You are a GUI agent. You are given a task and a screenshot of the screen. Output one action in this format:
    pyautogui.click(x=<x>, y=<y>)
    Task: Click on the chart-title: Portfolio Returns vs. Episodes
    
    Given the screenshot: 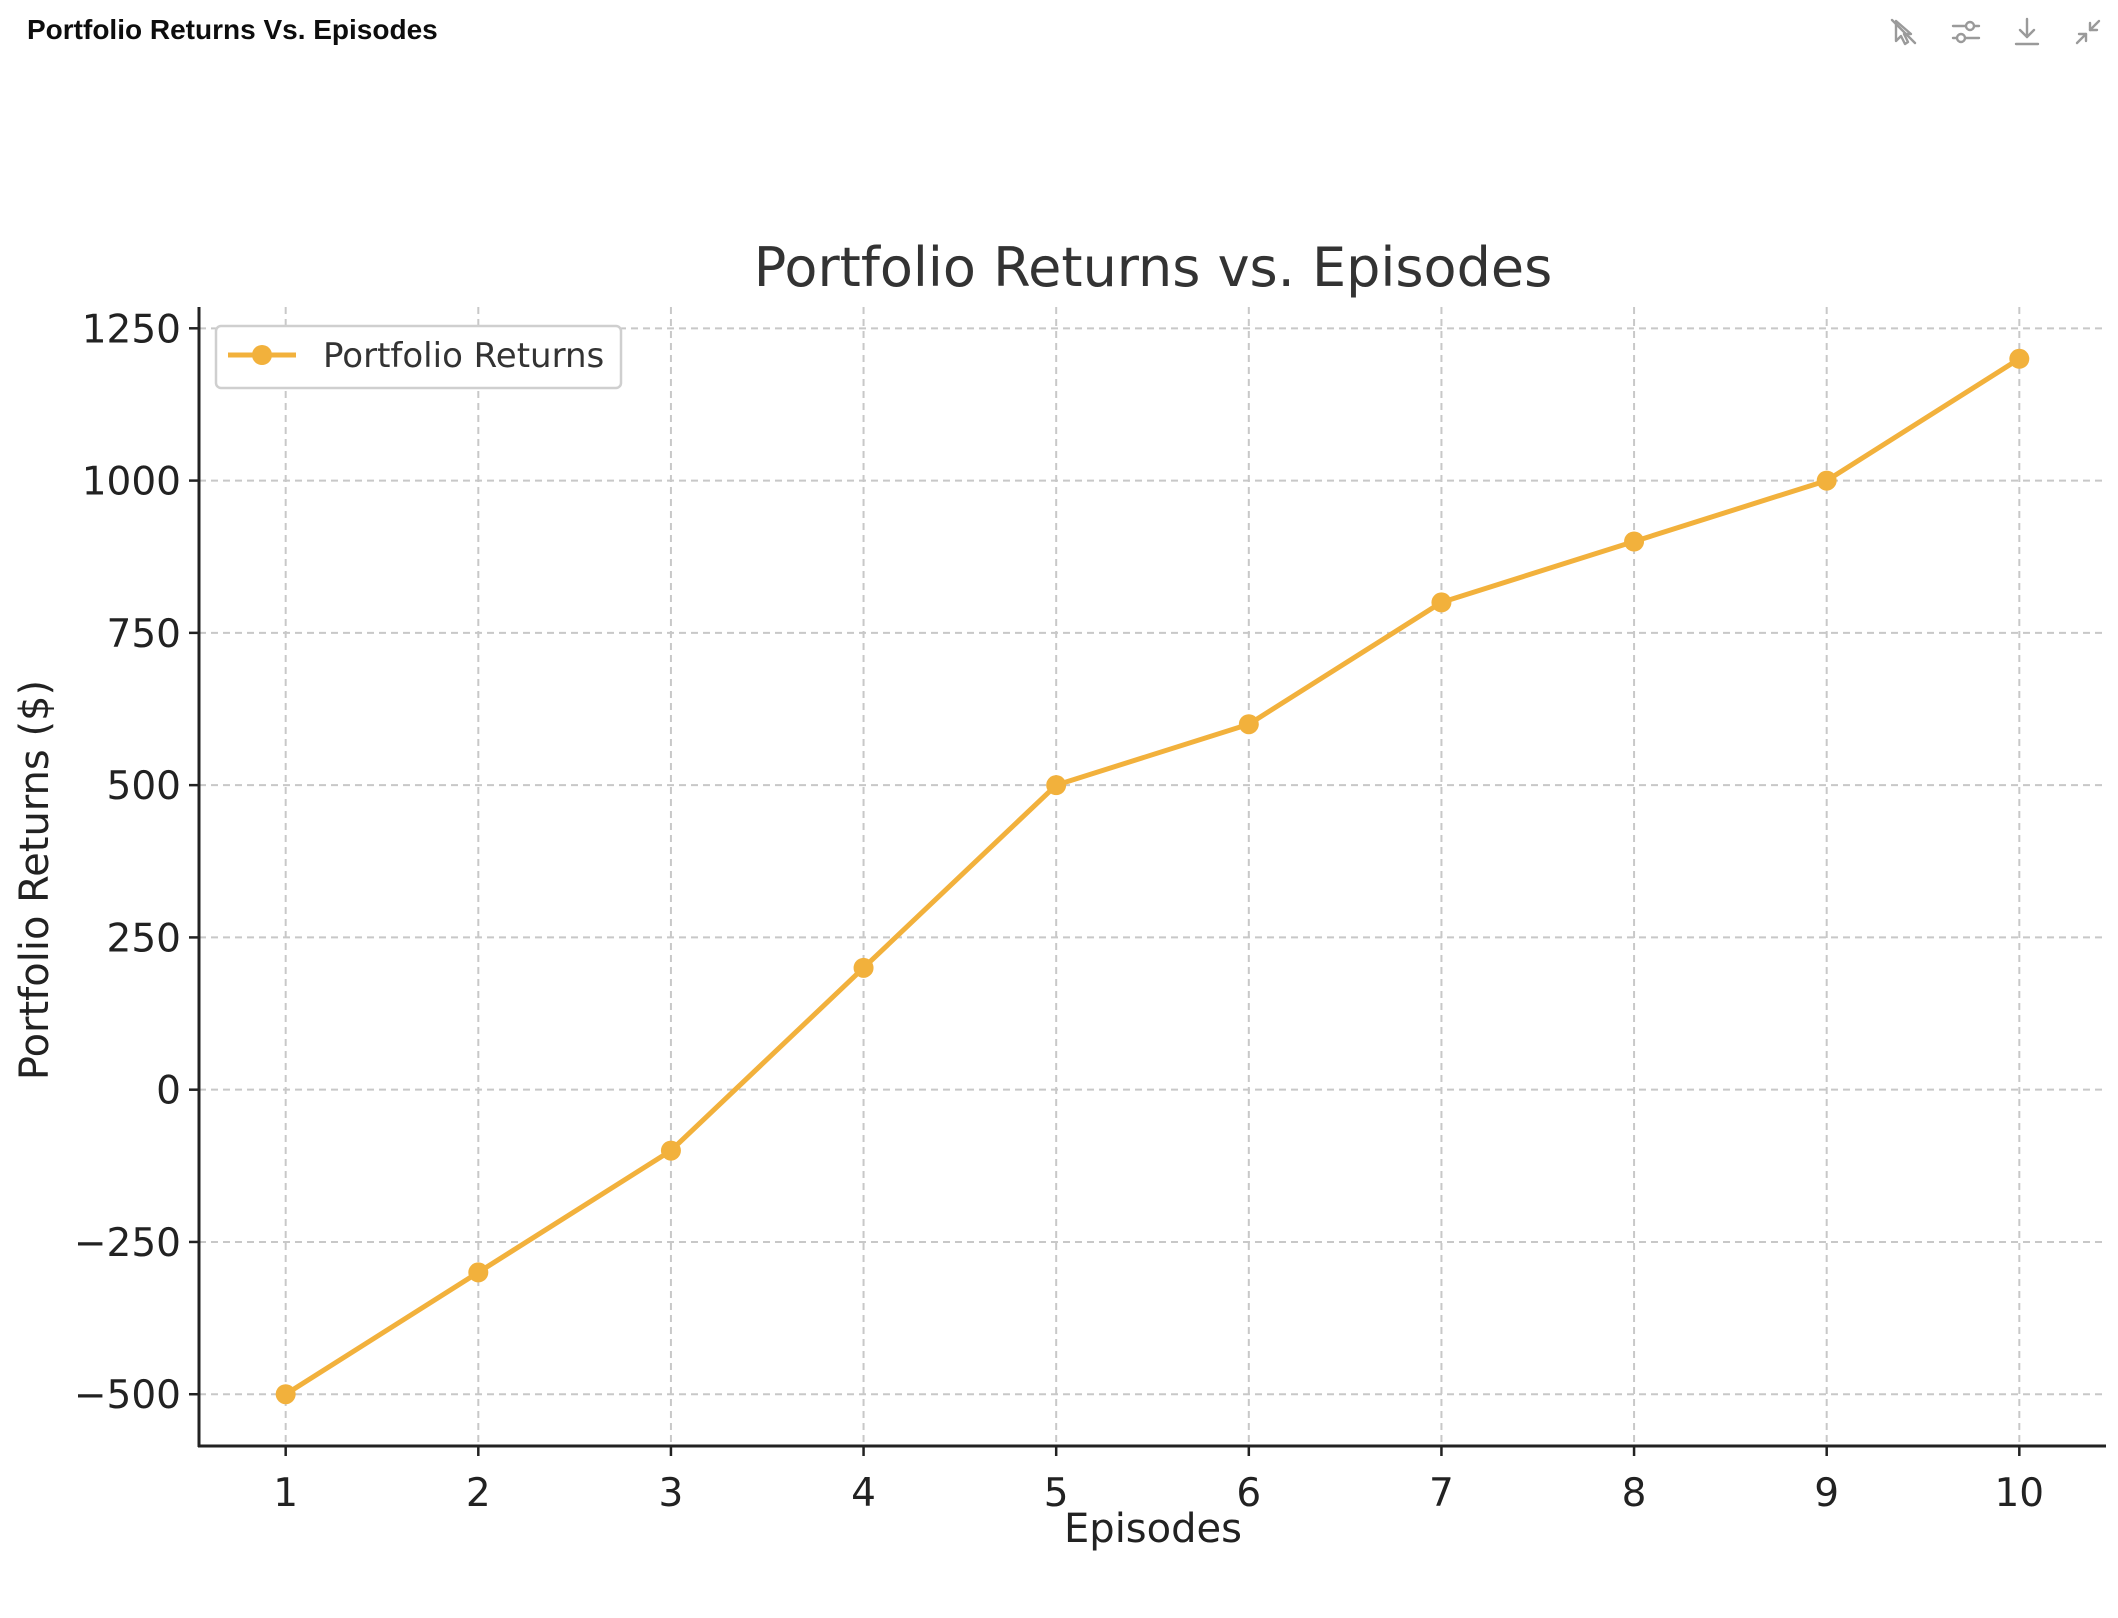 What is the action you would take?
    pyautogui.click(x=1153, y=267)
    